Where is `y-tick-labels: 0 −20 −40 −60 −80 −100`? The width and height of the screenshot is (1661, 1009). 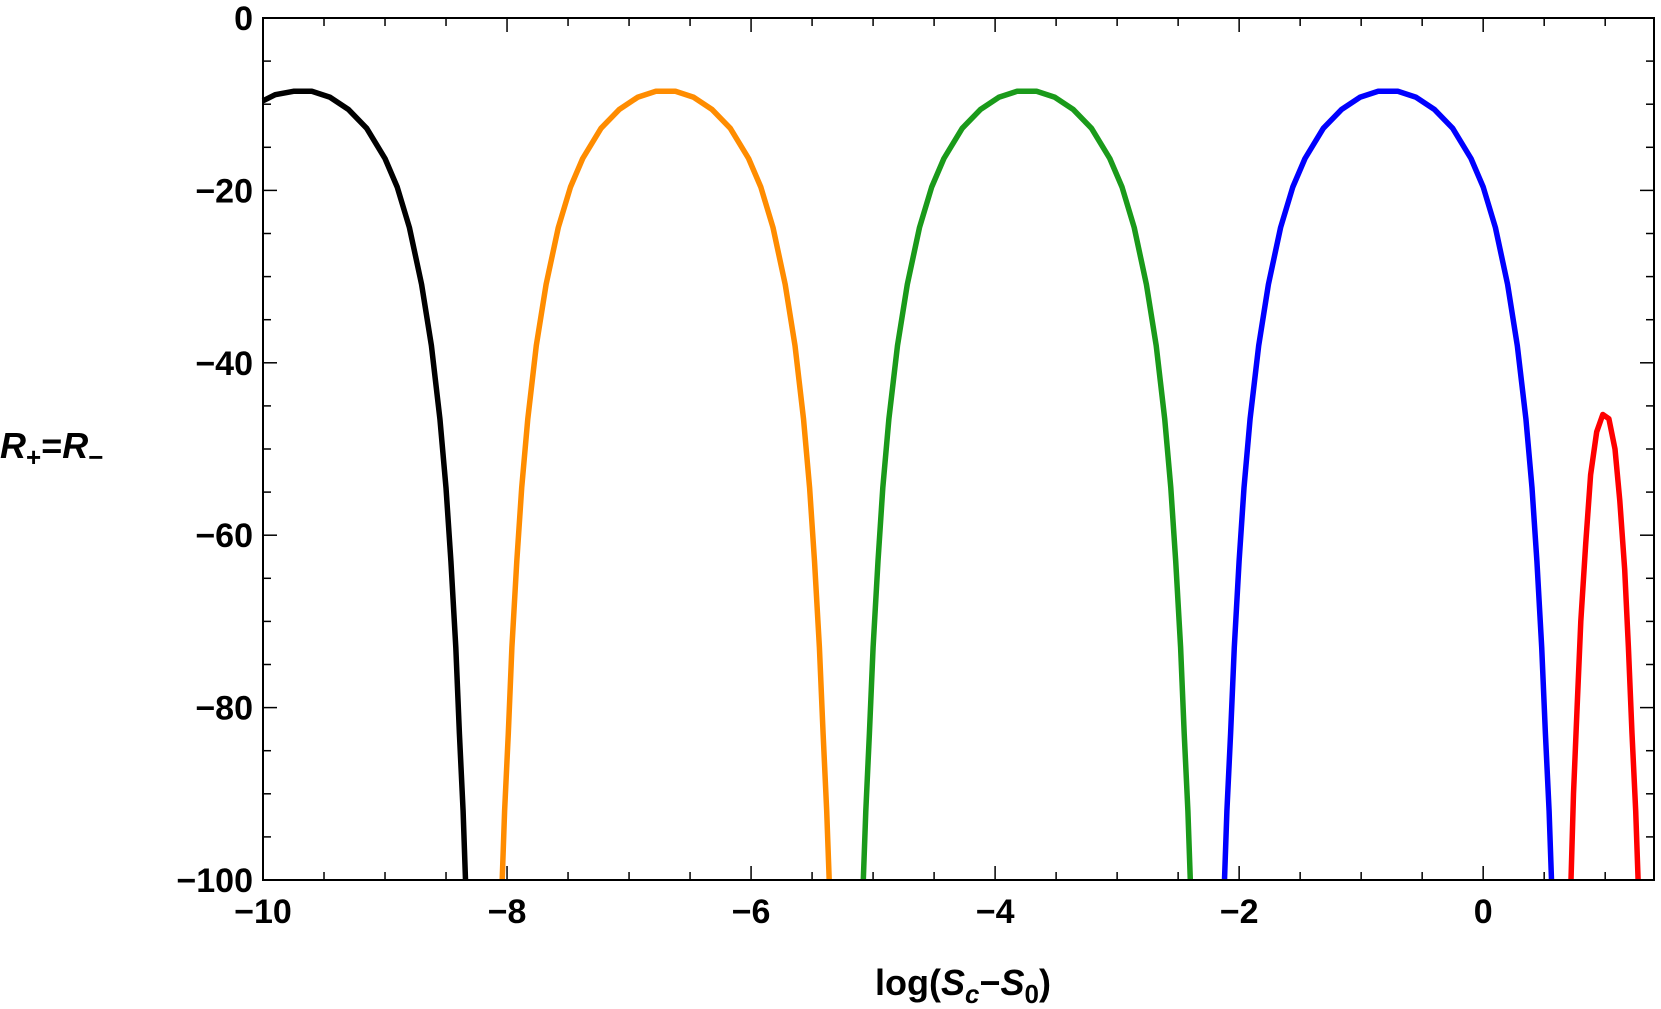 y-tick-labels: 0 −20 −40 −60 −80 −100 is located at coordinates (214, 450).